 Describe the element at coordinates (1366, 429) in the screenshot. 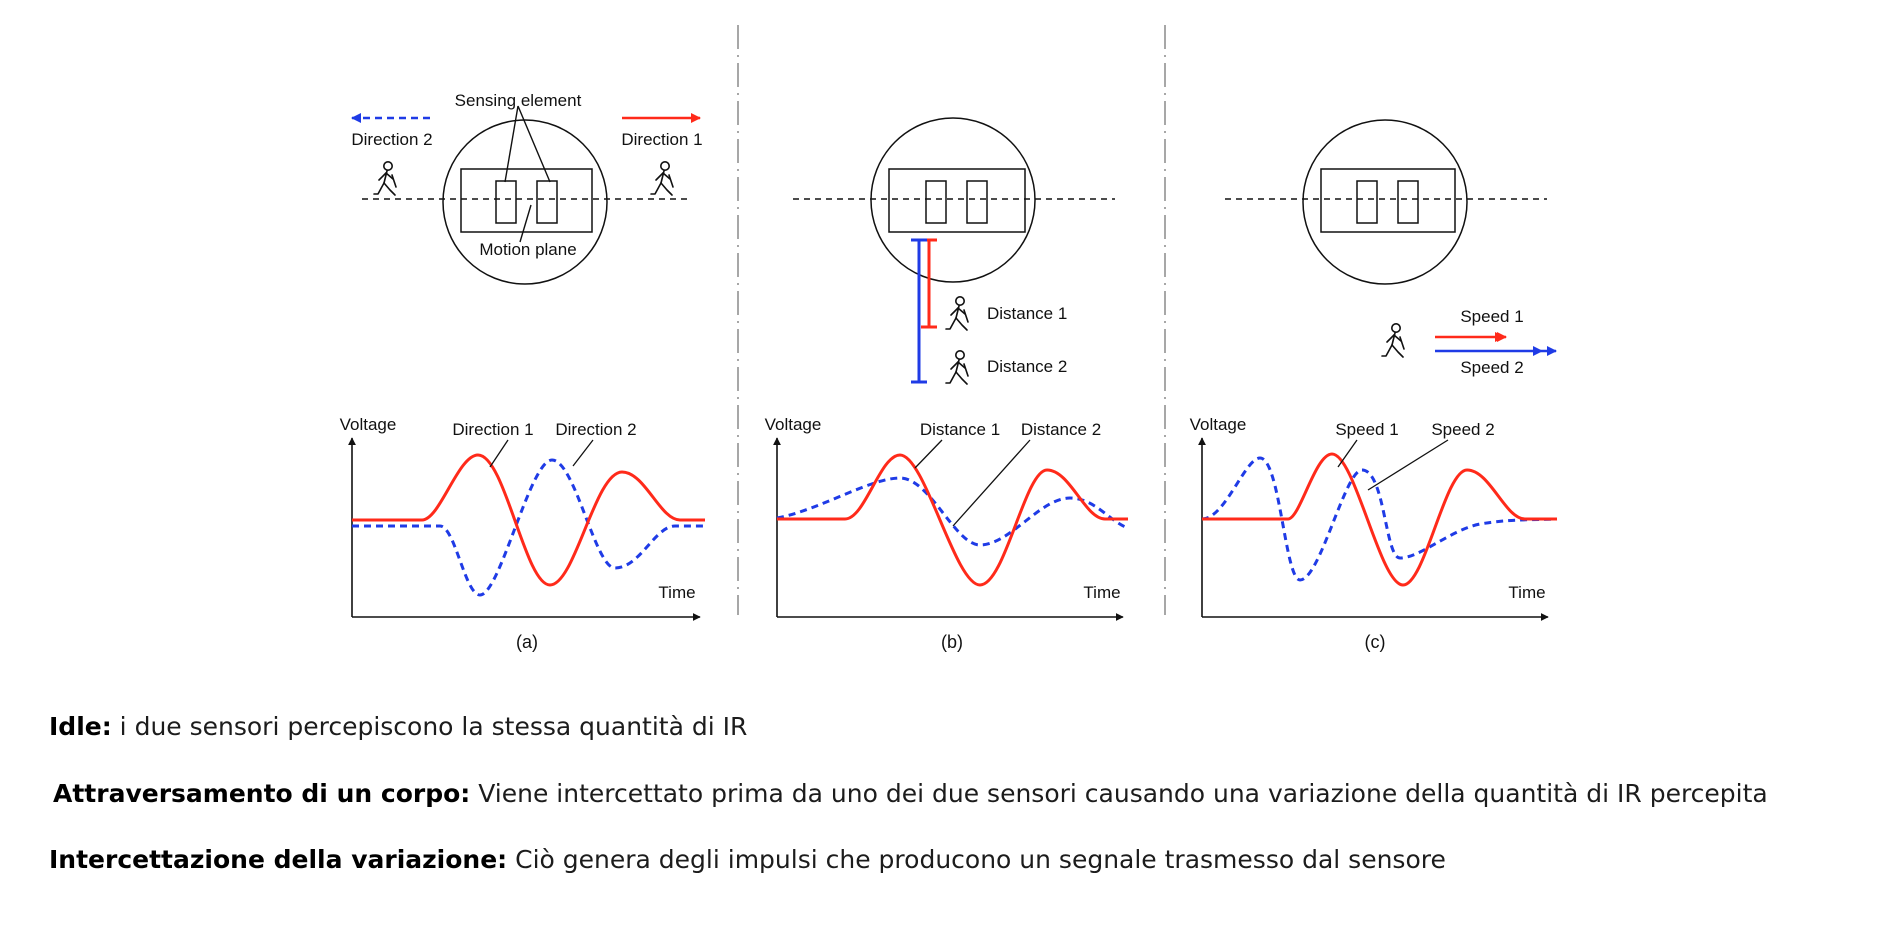

I see `curve-1-label: Speed 1` at that location.